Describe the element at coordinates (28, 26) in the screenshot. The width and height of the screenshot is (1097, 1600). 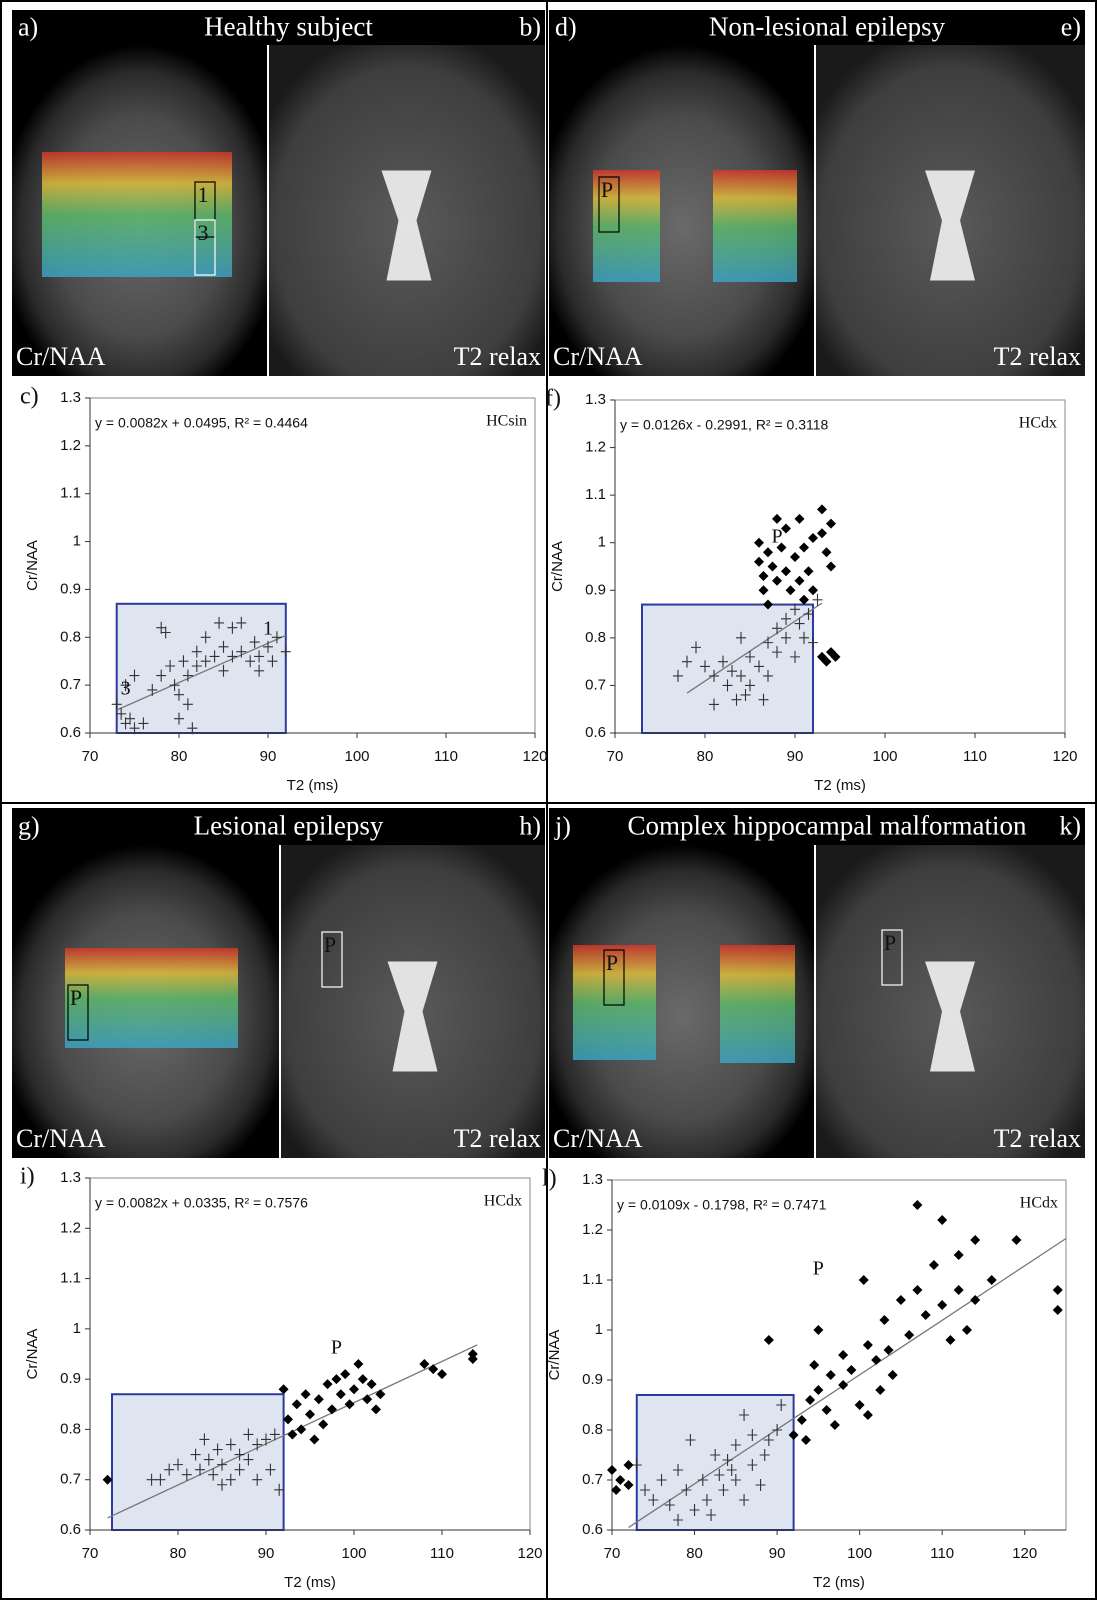
I see `label-left: a)` at that location.